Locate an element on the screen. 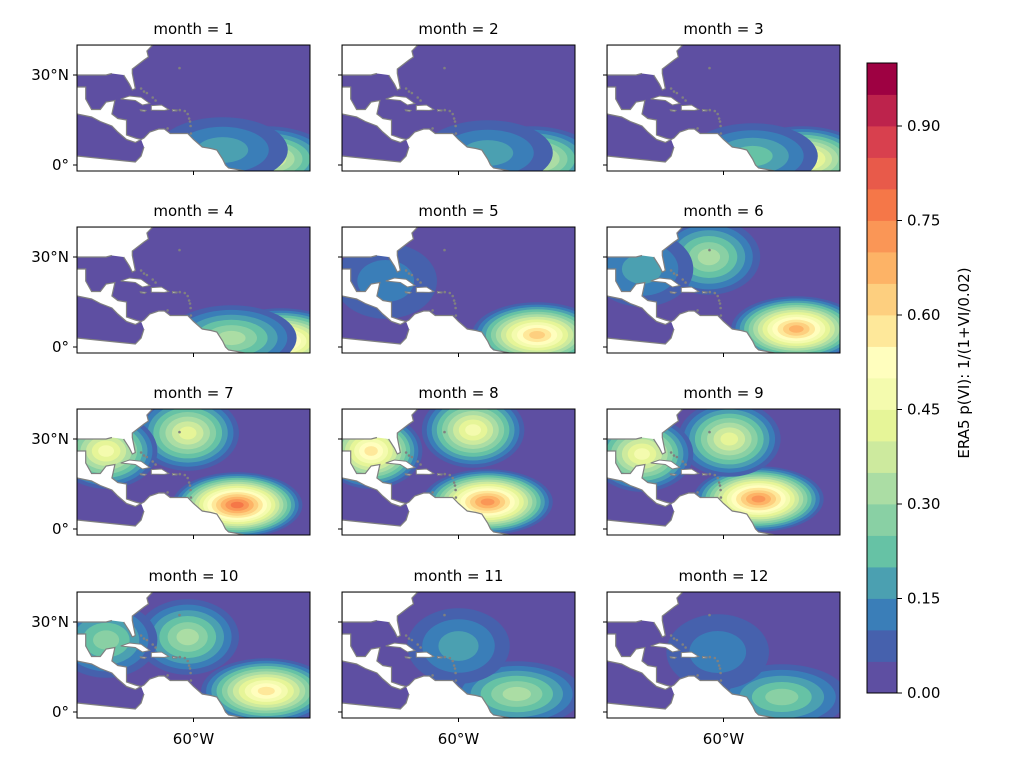  panel-title: month = 2 is located at coordinates (458, 29).